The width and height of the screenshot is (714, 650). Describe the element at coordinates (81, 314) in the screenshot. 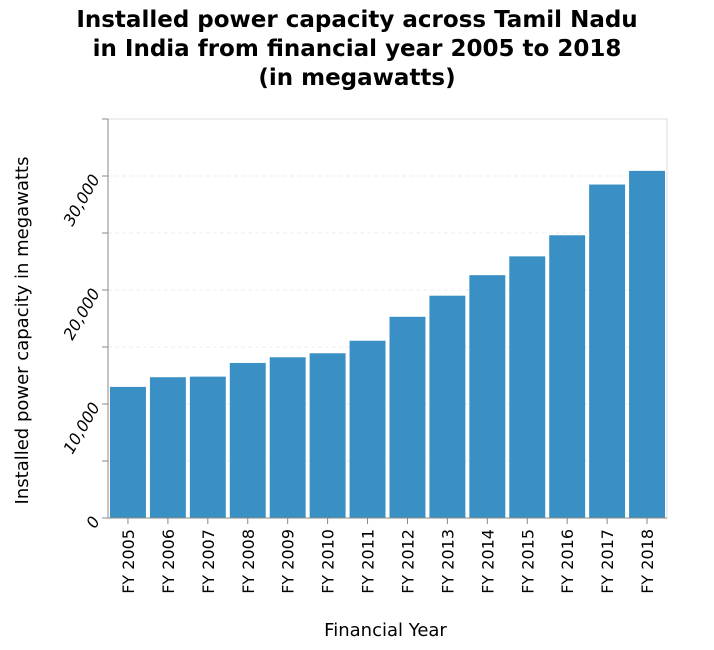

I see `y-tick-label: 20,000` at that location.